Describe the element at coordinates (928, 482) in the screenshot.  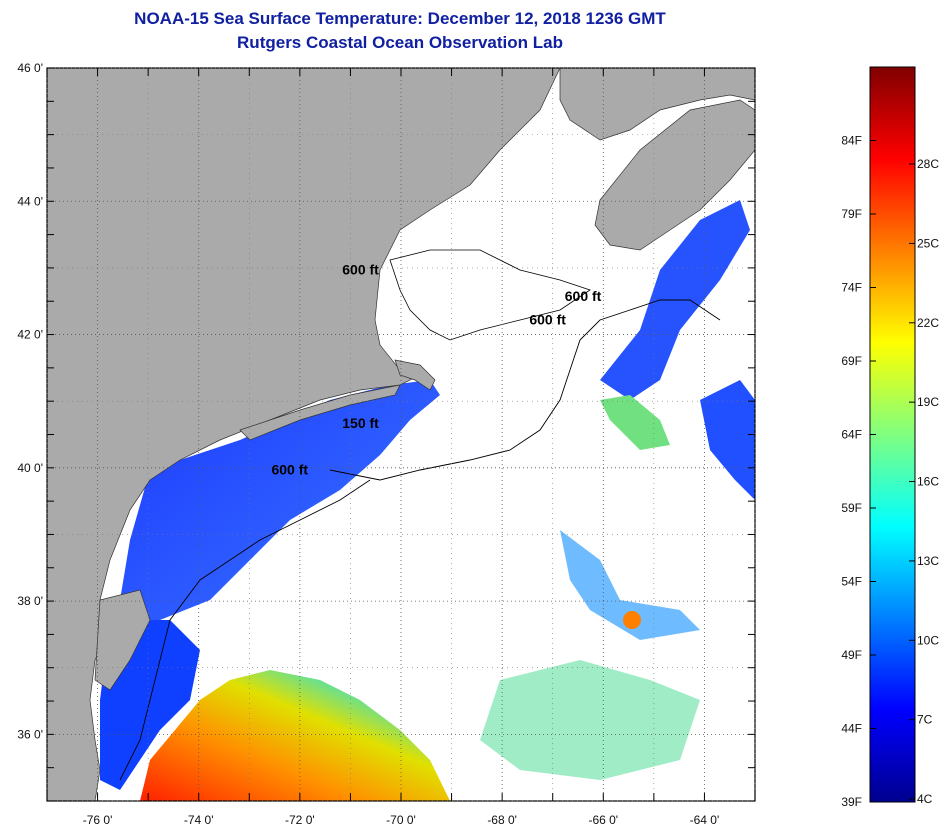
I see `colorbar-label-c: 16C` at that location.